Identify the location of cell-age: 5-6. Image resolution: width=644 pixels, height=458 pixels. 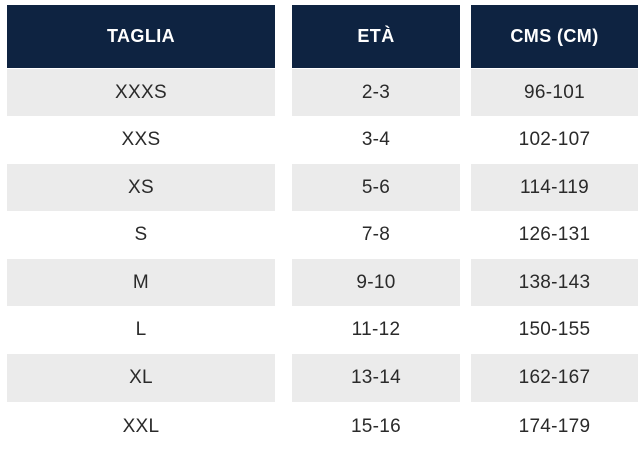
(376, 187).